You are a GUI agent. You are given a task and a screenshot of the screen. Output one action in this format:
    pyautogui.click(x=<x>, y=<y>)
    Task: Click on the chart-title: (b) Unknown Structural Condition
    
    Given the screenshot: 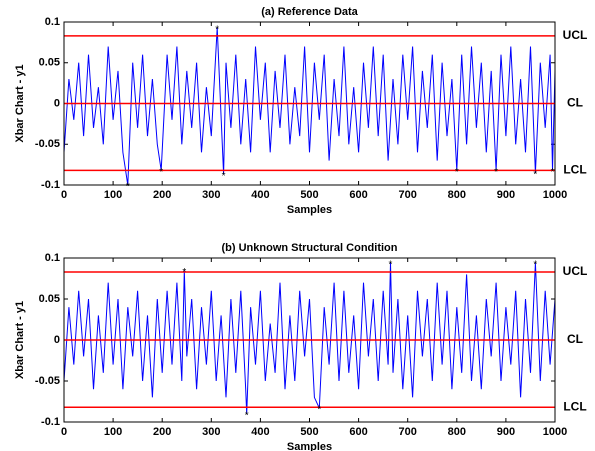 What is the action you would take?
    pyautogui.click(x=310, y=248)
    